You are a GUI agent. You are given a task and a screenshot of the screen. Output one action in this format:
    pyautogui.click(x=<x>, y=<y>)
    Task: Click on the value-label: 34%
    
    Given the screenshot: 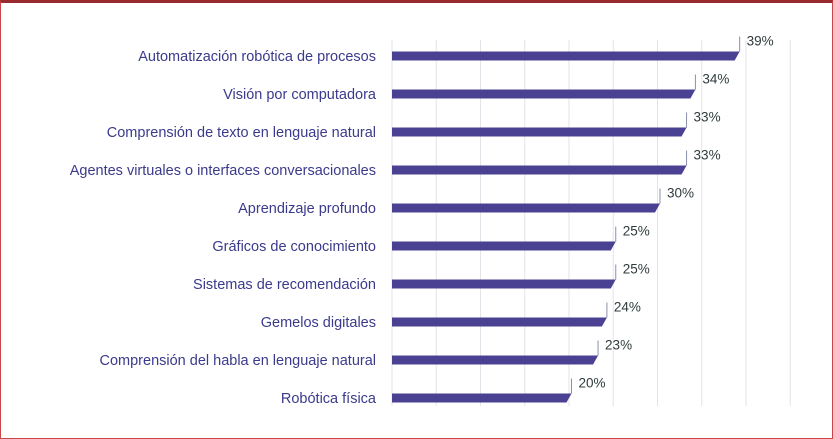 What is the action you would take?
    pyautogui.click(x=715, y=79)
    